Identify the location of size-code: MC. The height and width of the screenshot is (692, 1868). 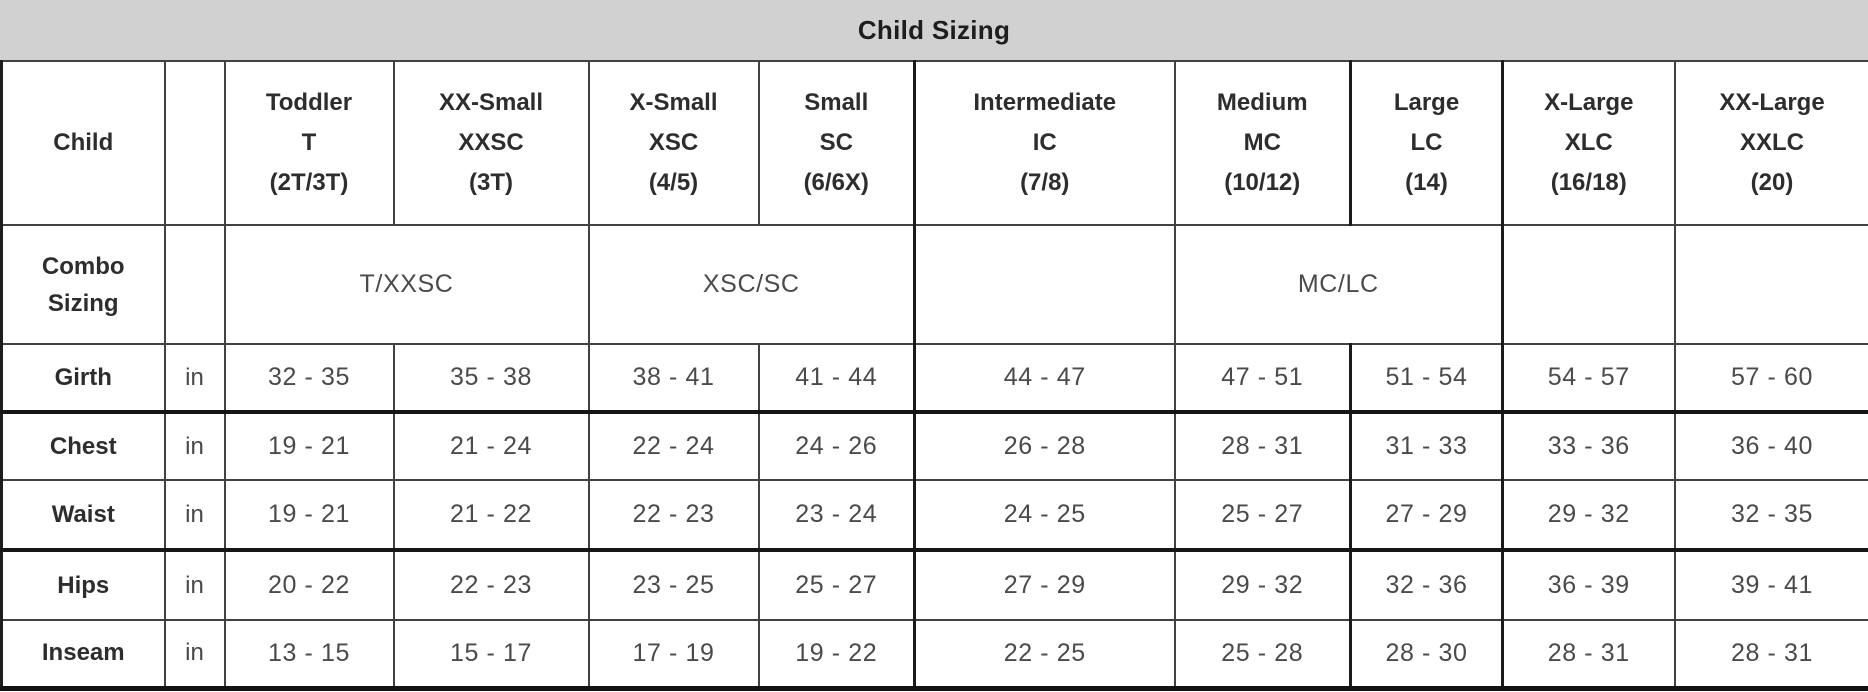
(1262, 142).